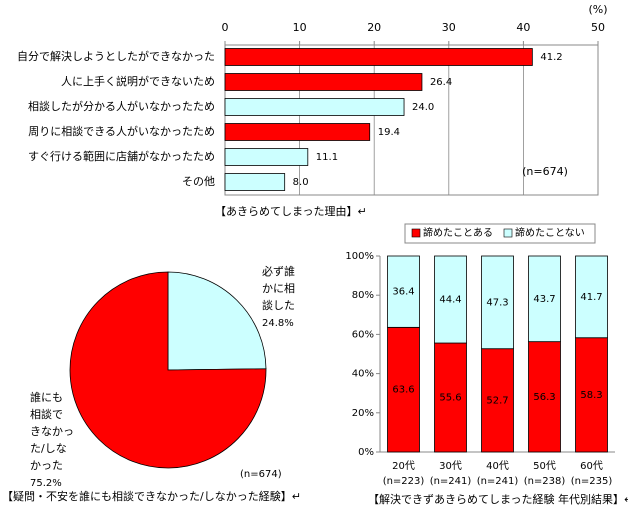 The width and height of the screenshot is (628, 510). Describe the element at coordinates (374, 27) in the screenshot. I see `x-tick-label: 20` at that location.